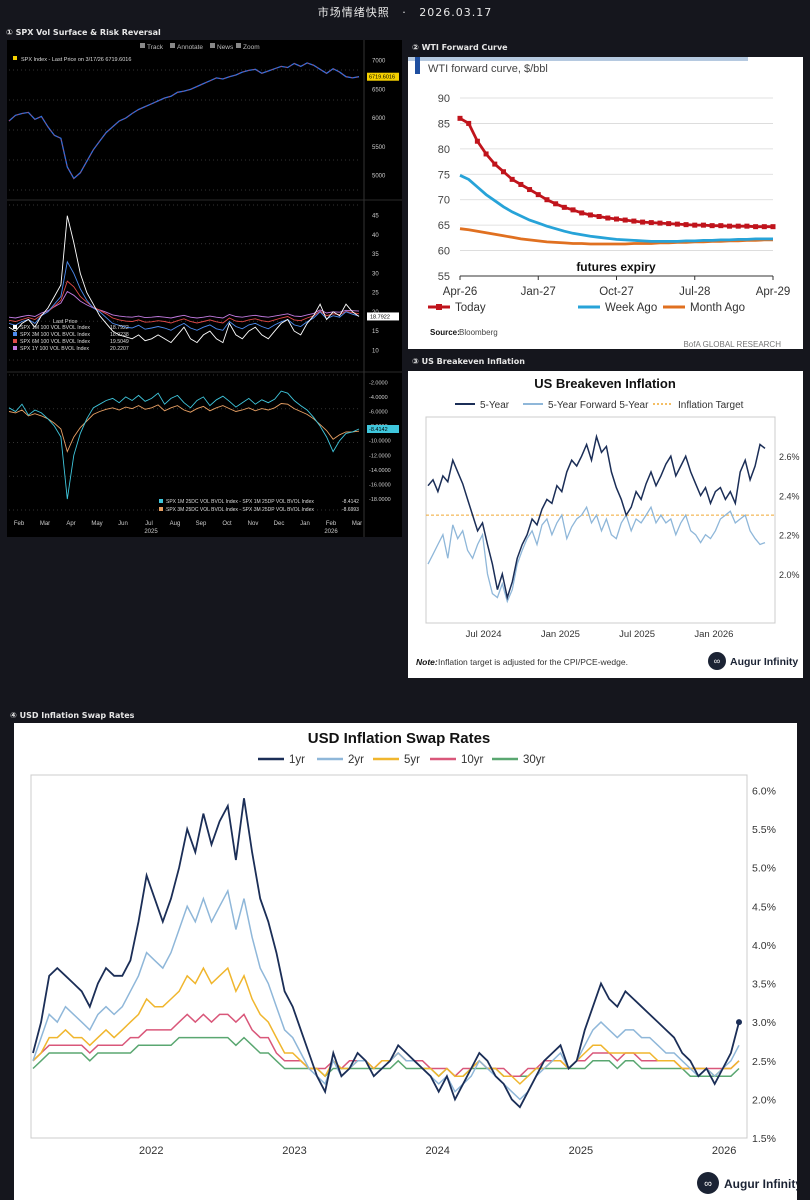 The image size is (810, 1200). Describe the element at coordinates (54, 349) in the screenshot. I see `vol-legend-label: SPX 1Y 100 VOL BVOL Index` at that location.